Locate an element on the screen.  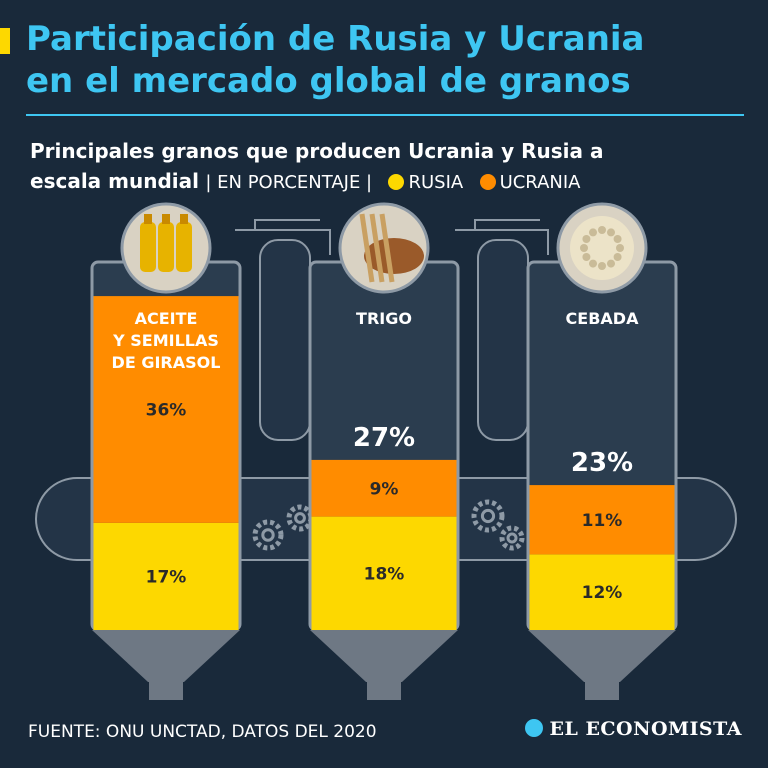
brand-logo: EL ECONOMISTA is located at coordinates (633, 729).